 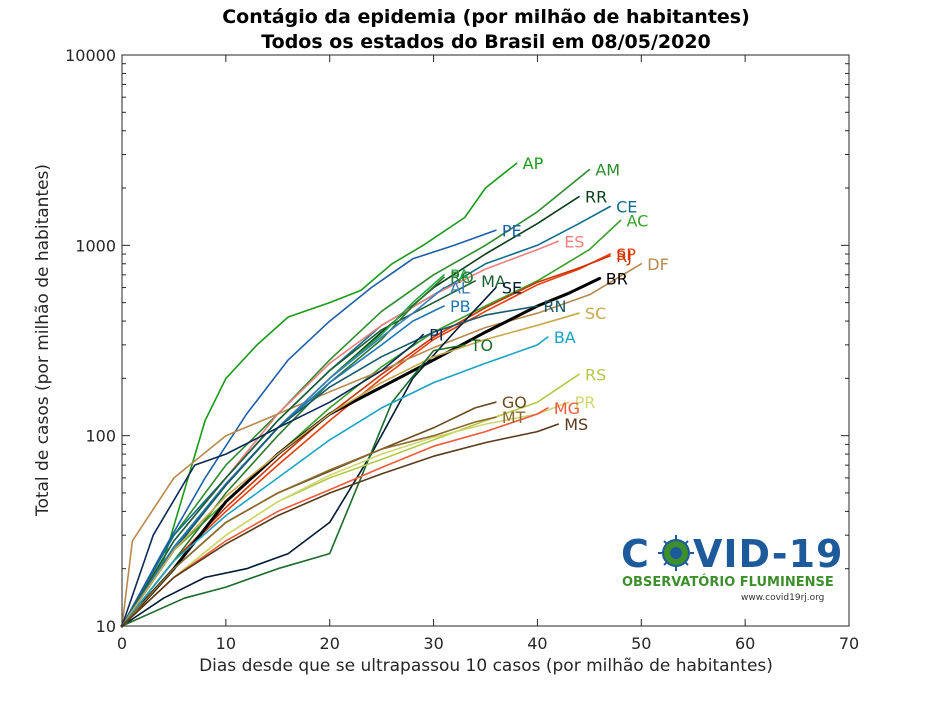 I want to click on series-label-am: AM, so click(x=607, y=170).